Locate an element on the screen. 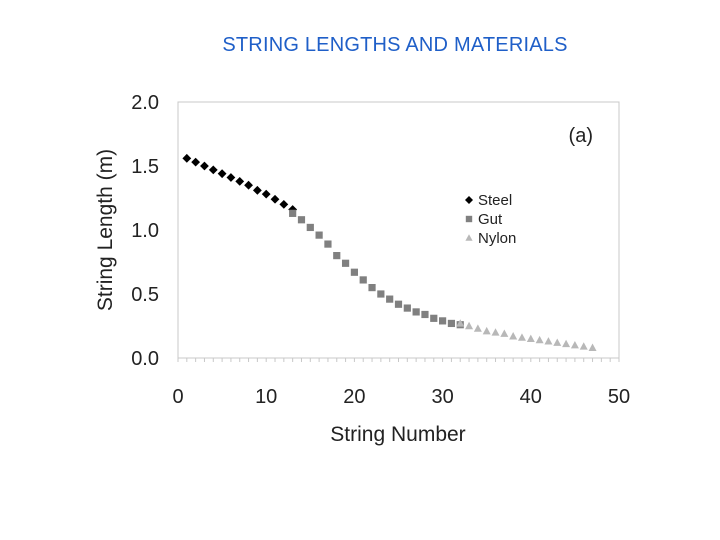 This screenshot has height=540, width=720. legend-marker-steel is located at coordinates (469, 200).